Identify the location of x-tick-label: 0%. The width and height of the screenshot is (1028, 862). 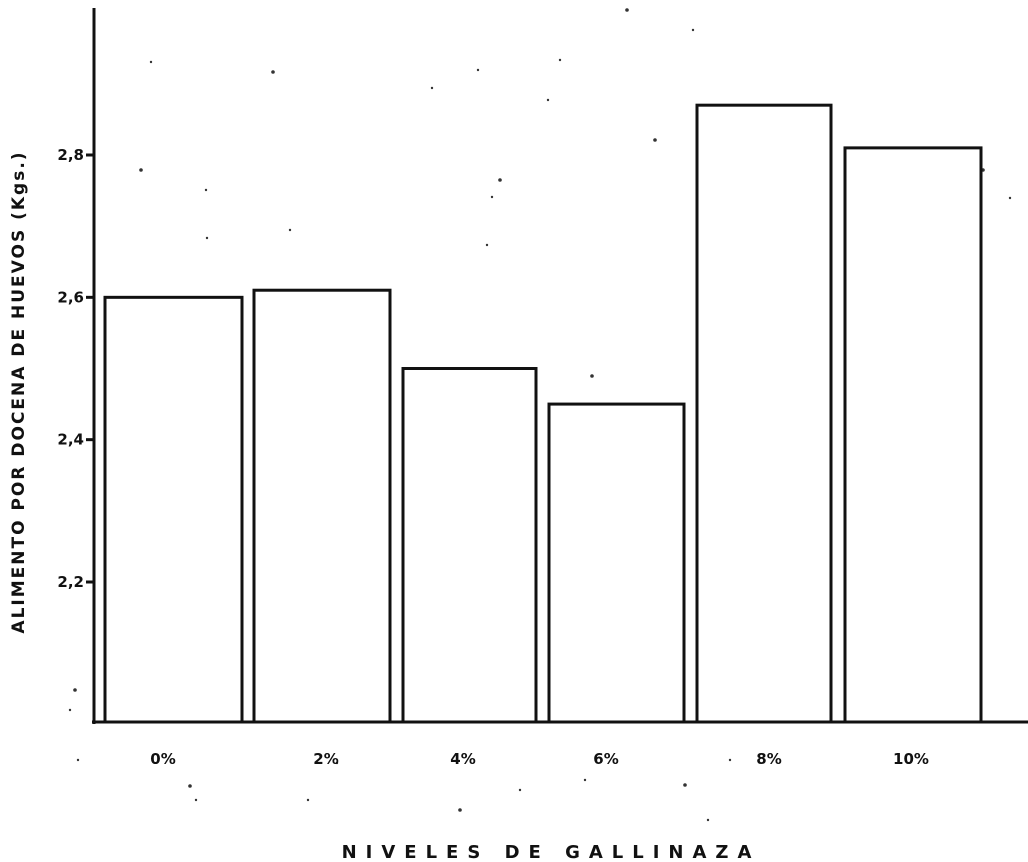
(162, 759).